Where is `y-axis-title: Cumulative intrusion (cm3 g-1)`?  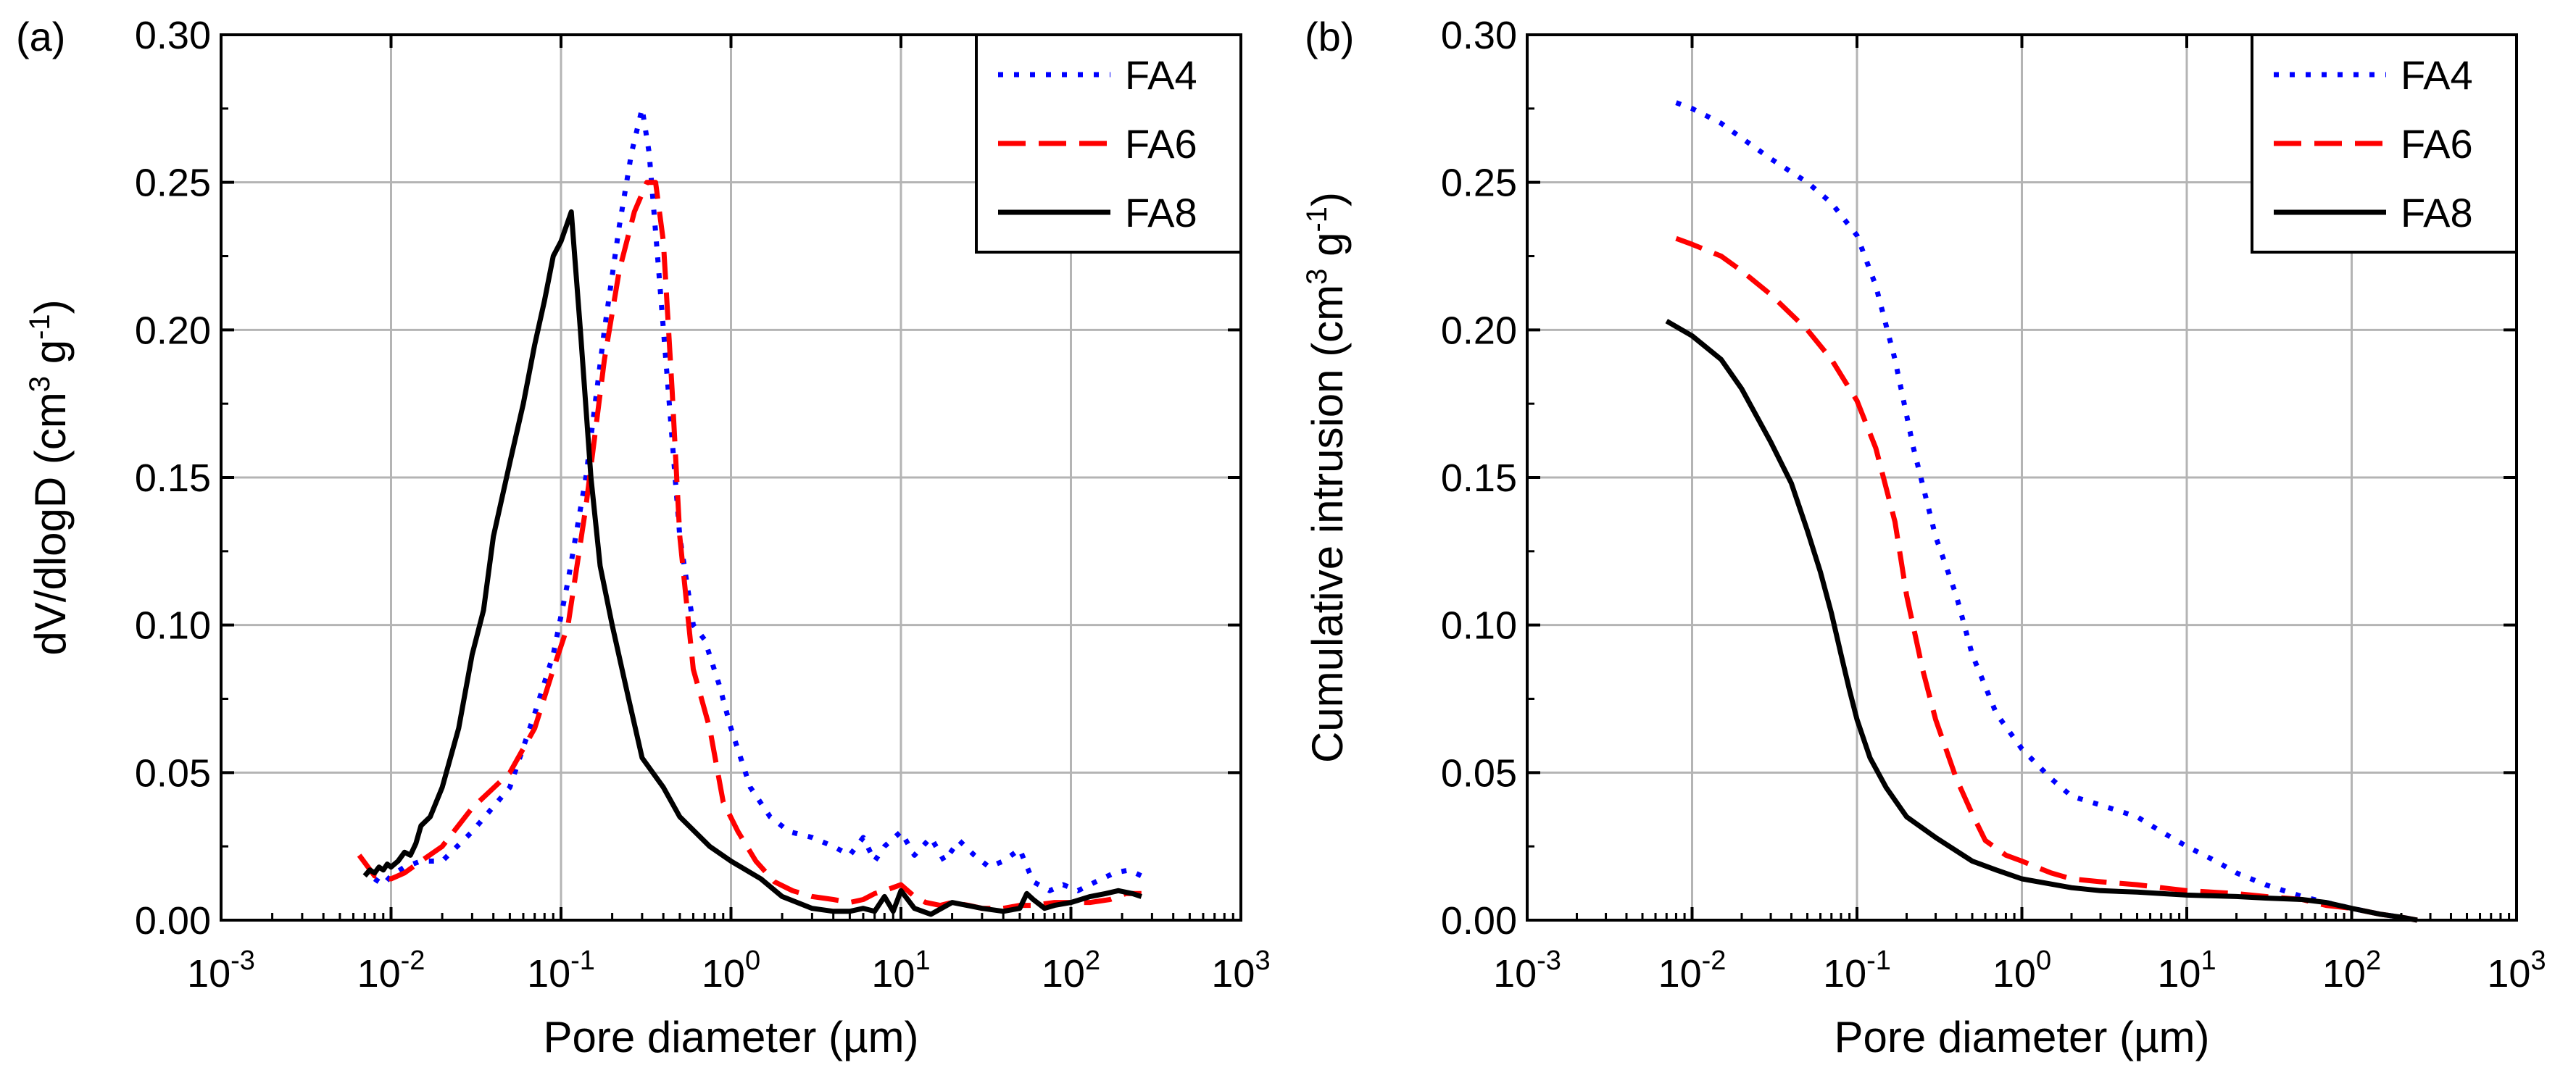 y-axis-title: Cumulative intrusion (cm3 g-1) is located at coordinates (1326, 477).